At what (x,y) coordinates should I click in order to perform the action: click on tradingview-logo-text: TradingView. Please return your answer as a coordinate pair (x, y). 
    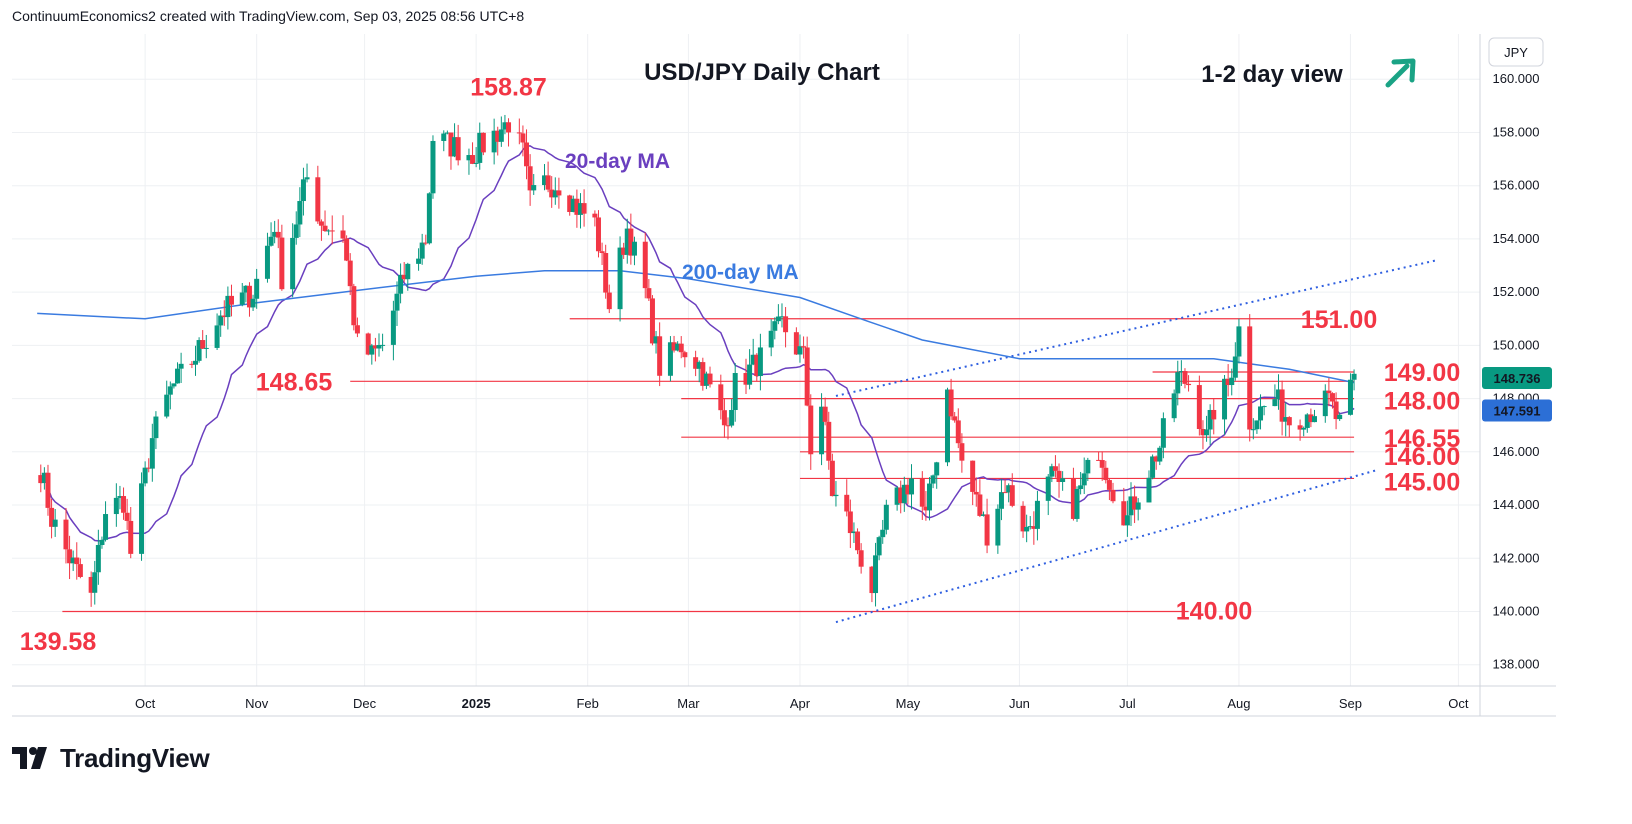
    Looking at the image, I should click on (135, 757).